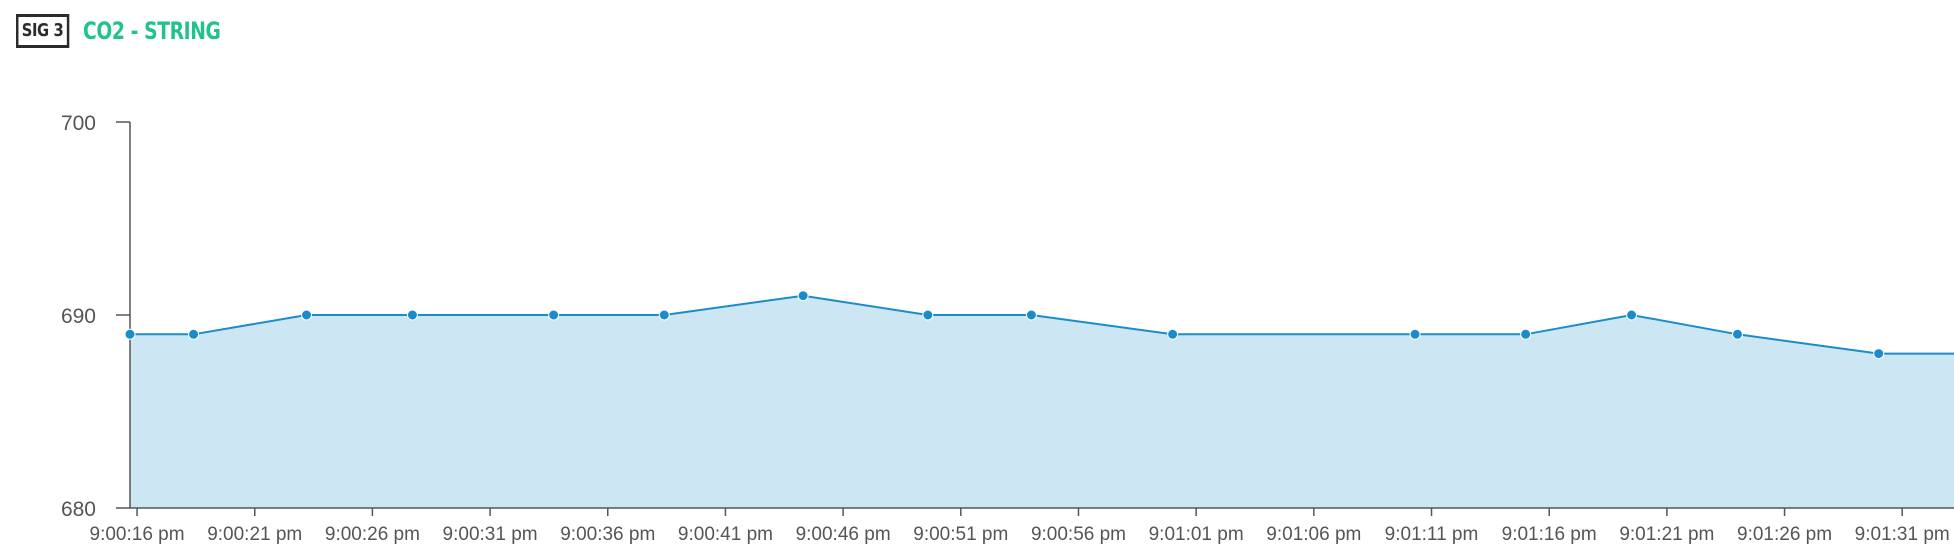 The width and height of the screenshot is (1954, 558). What do you see at coordinates (1902, 534) in the screenshot?
I see `x-tick-label: 9:01:31 pm` at bounding box center [1902, 534].